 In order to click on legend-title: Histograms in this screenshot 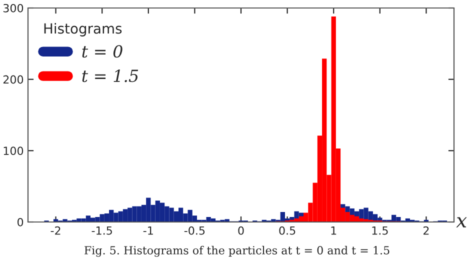, I will do `click(83, 29)`.